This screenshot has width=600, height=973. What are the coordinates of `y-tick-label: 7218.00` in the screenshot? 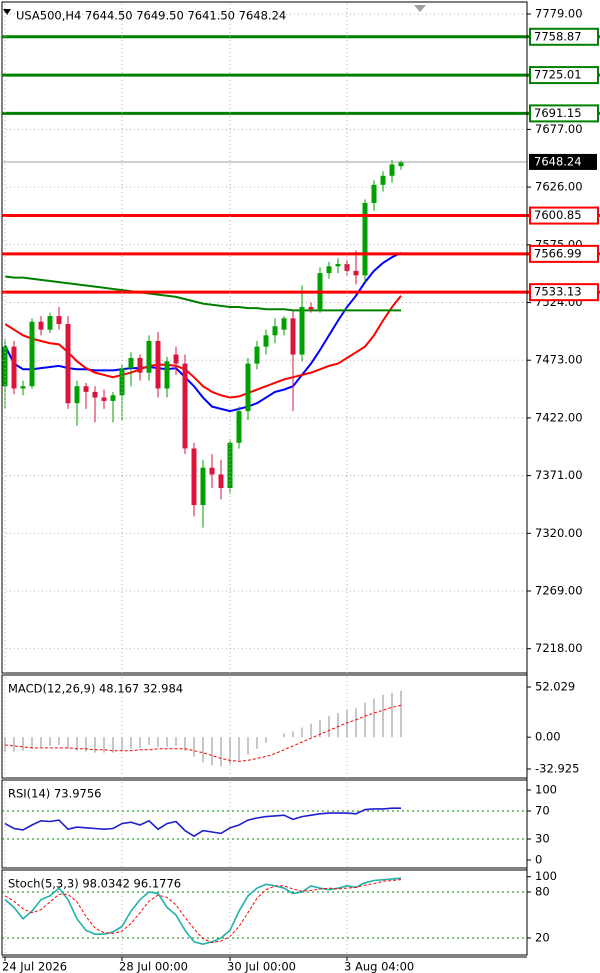 It's located at (559, 648).